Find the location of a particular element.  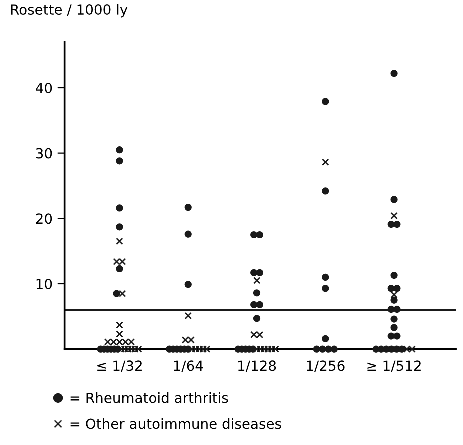

legend-label: = Rheumatoid arthritis is located at coordinates (149, 398).